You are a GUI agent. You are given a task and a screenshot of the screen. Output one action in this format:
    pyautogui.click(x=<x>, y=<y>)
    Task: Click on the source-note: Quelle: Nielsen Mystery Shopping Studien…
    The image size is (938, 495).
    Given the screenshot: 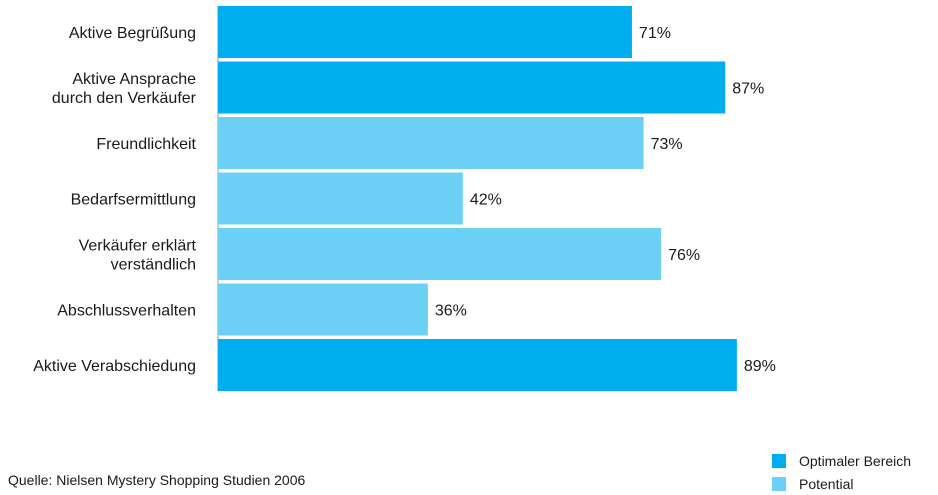 What is the action you would take?
    pyautogui.click(x=157, y=480)
    